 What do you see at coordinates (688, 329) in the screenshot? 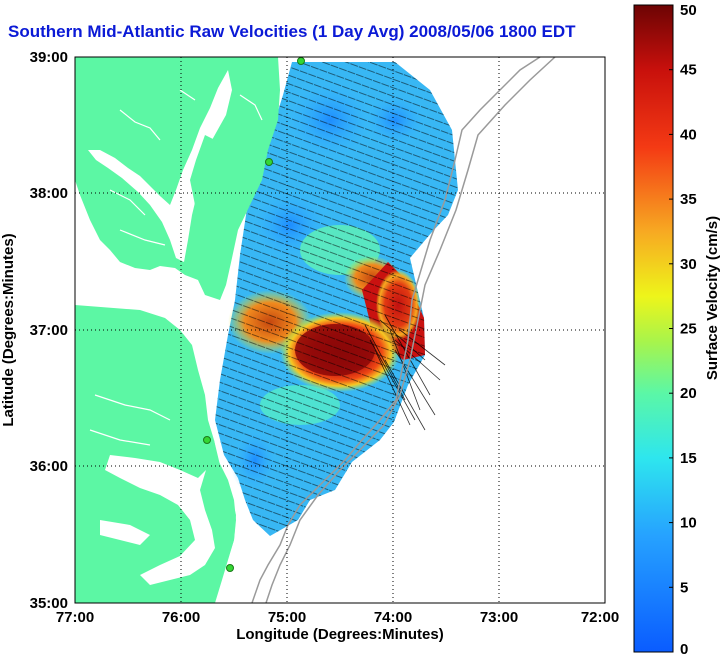
I see `colorbar-tick-label: 25` at bounding box center [688, 329].